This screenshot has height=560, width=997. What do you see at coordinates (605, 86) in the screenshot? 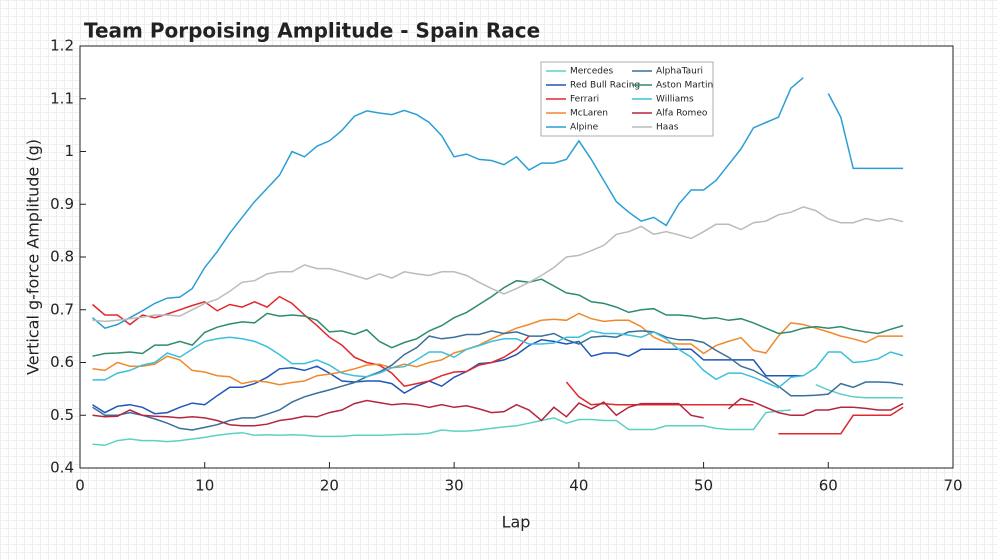
I see `legend-label: Red Bull Racing` at bounding box center [605, 86].